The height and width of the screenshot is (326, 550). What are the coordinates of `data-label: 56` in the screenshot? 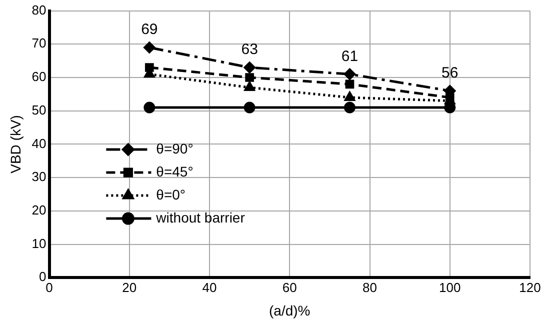 It's located at (450, 73).